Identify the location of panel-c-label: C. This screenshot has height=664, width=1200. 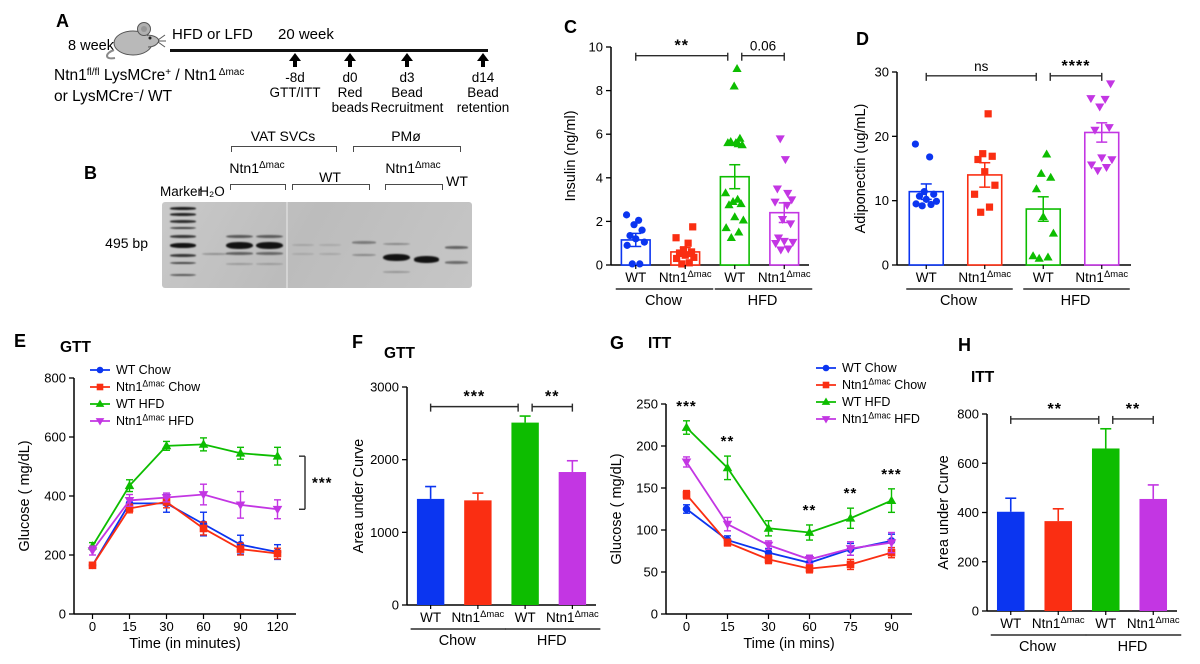
(570, 27).